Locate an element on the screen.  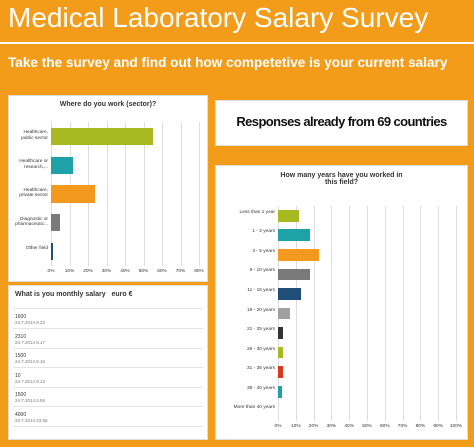
y-tick-label: 31 - 35 years is located at coordinates (261, 369).